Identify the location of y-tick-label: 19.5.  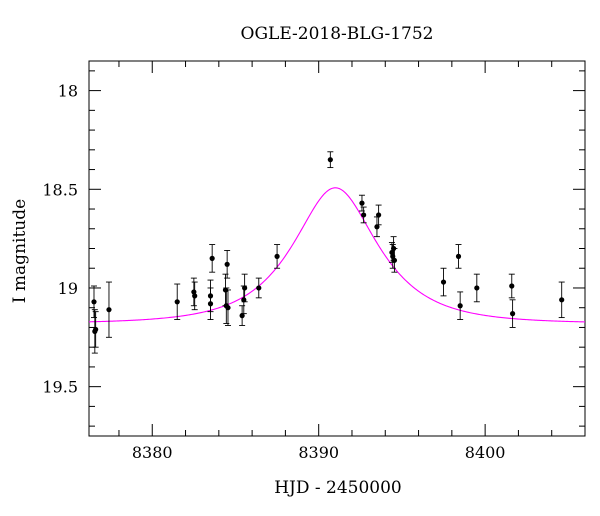
(60, 387).